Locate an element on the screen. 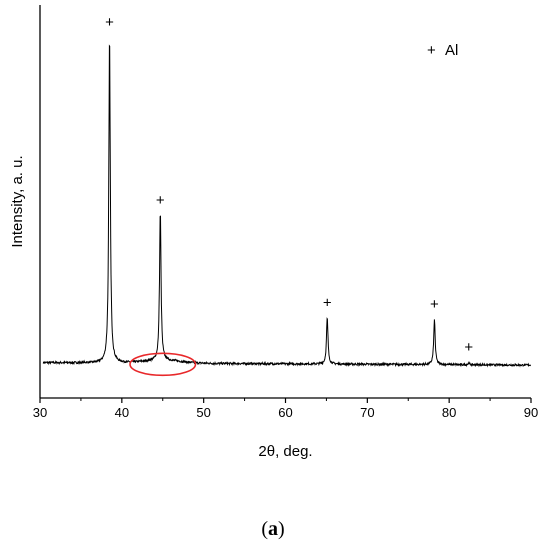 This screenshot has height=550, width=546. x-tick-label: 90 is located at coordinates (531, 412).